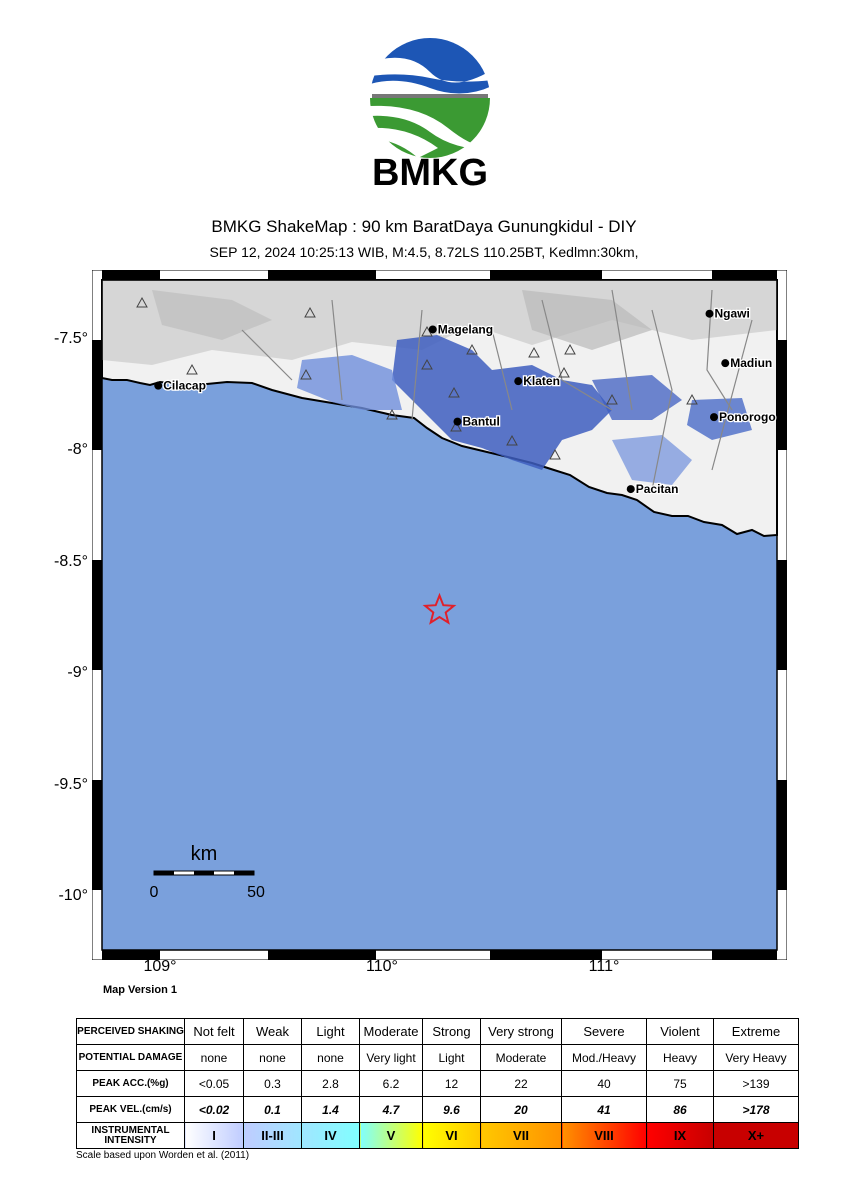 The width and height of the screenshot is (848, 1200). Describe the element at coordinates (451, 1031) in the screenshot. I see `legend-cell: Strong` at that location.